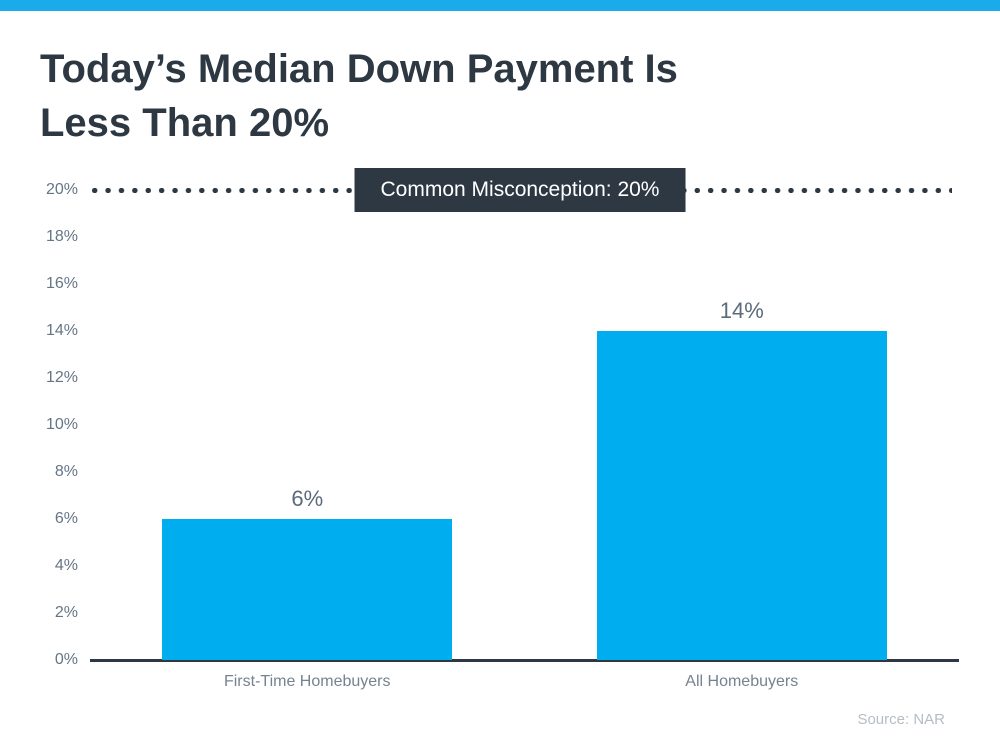  What do you see at coordinates (66, 471) in the screenshot?
I see `y-tick-8: 8%` at bounding box center [66, 471].